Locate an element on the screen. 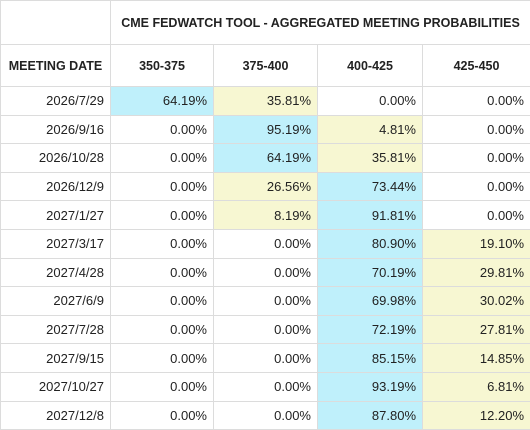 This screenshot has width=530, height=430. probability-cell: 26.56% is located at coordinates (266, 186).